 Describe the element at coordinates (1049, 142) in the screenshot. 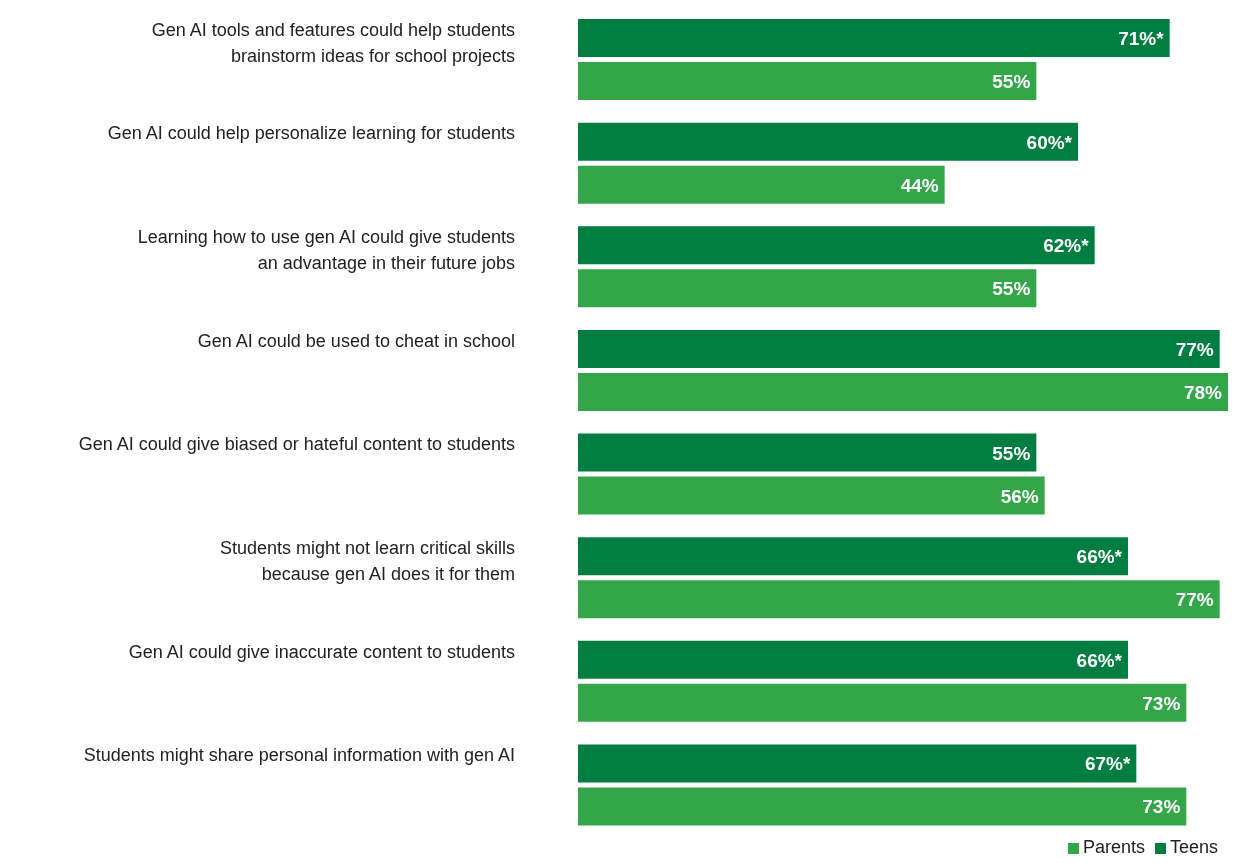

I see `data-label: 60%*` at that location.